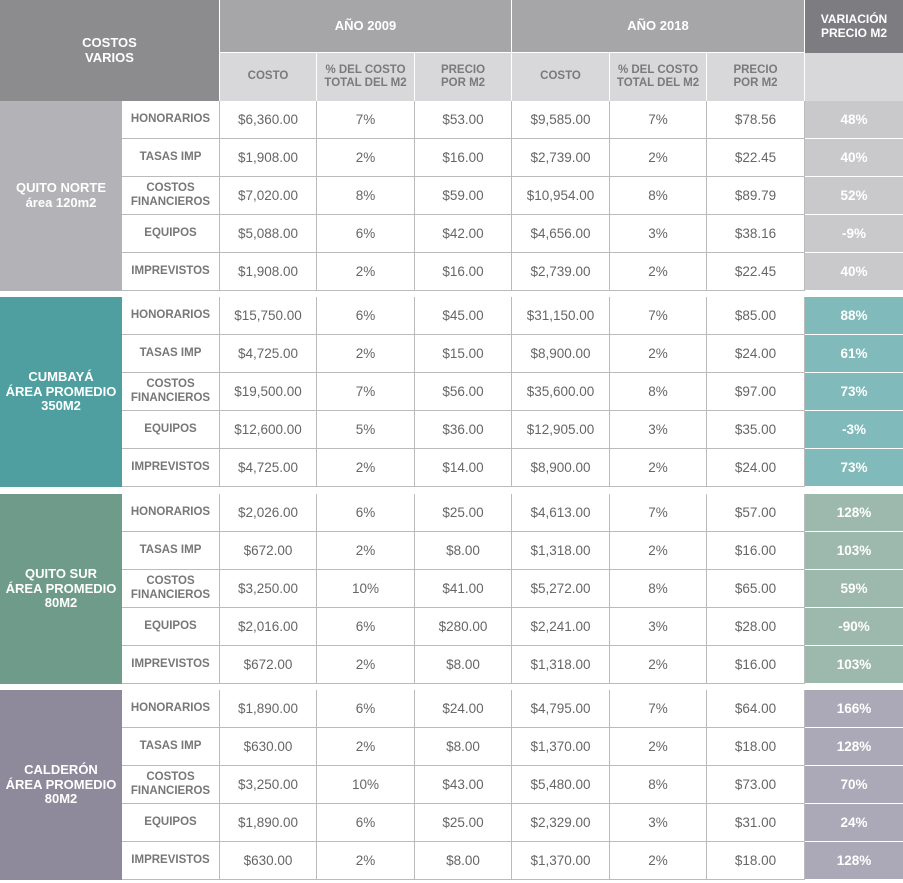 This screenshot has height=883, width=903. Describe the element at coordinates (268, 430) in the screenshot. I see `value-cell: $12,600.00` at that location.